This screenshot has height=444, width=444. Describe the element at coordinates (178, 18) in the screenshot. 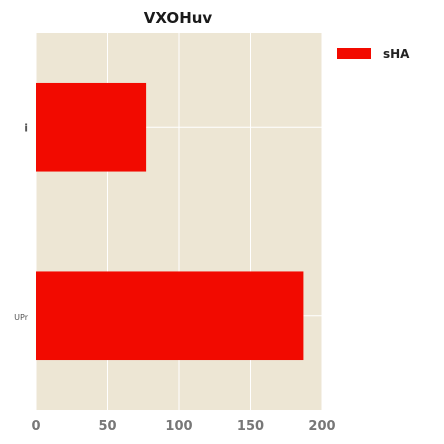

I see `chart-title: VXOHuv` at that location.